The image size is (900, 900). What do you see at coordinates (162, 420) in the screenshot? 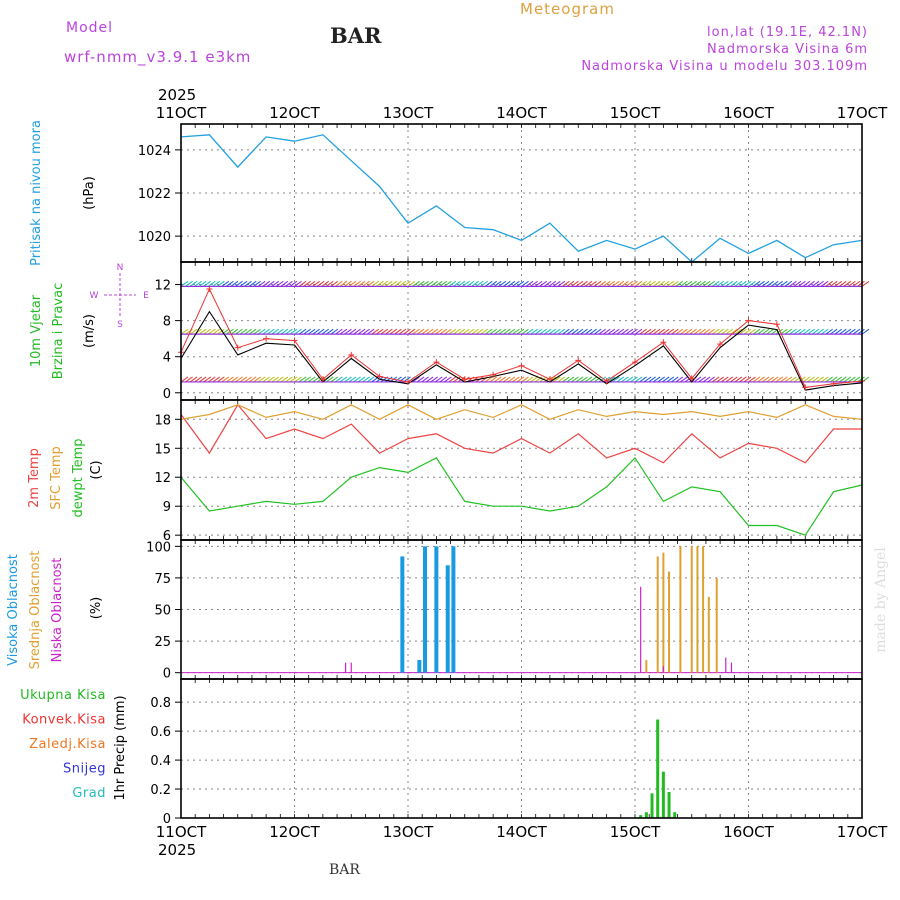
I see `y-tick-label: 18` at bounding box center [162, 420].